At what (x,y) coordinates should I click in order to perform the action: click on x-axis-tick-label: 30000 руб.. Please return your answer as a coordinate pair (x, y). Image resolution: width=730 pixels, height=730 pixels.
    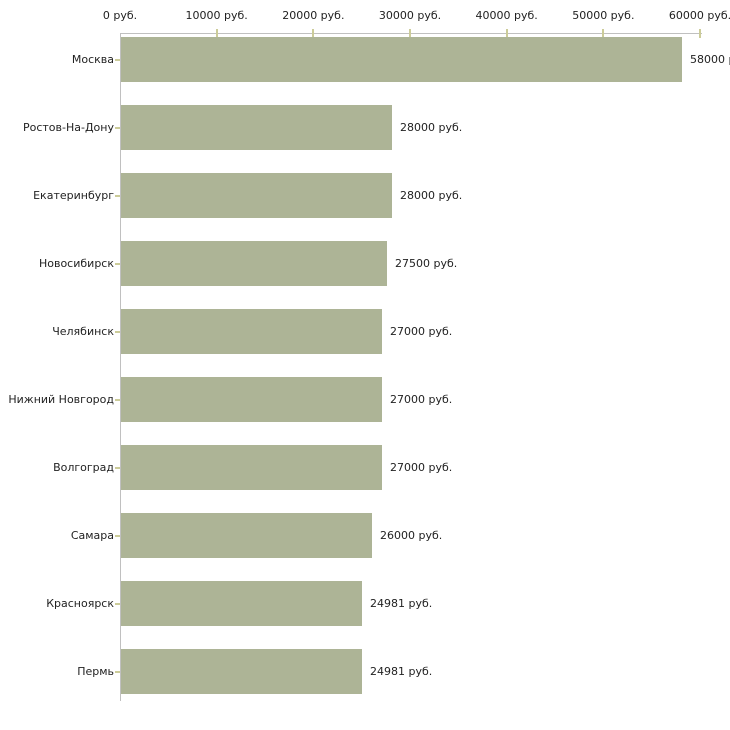
    Looking at the image, I should click on (410, 15).